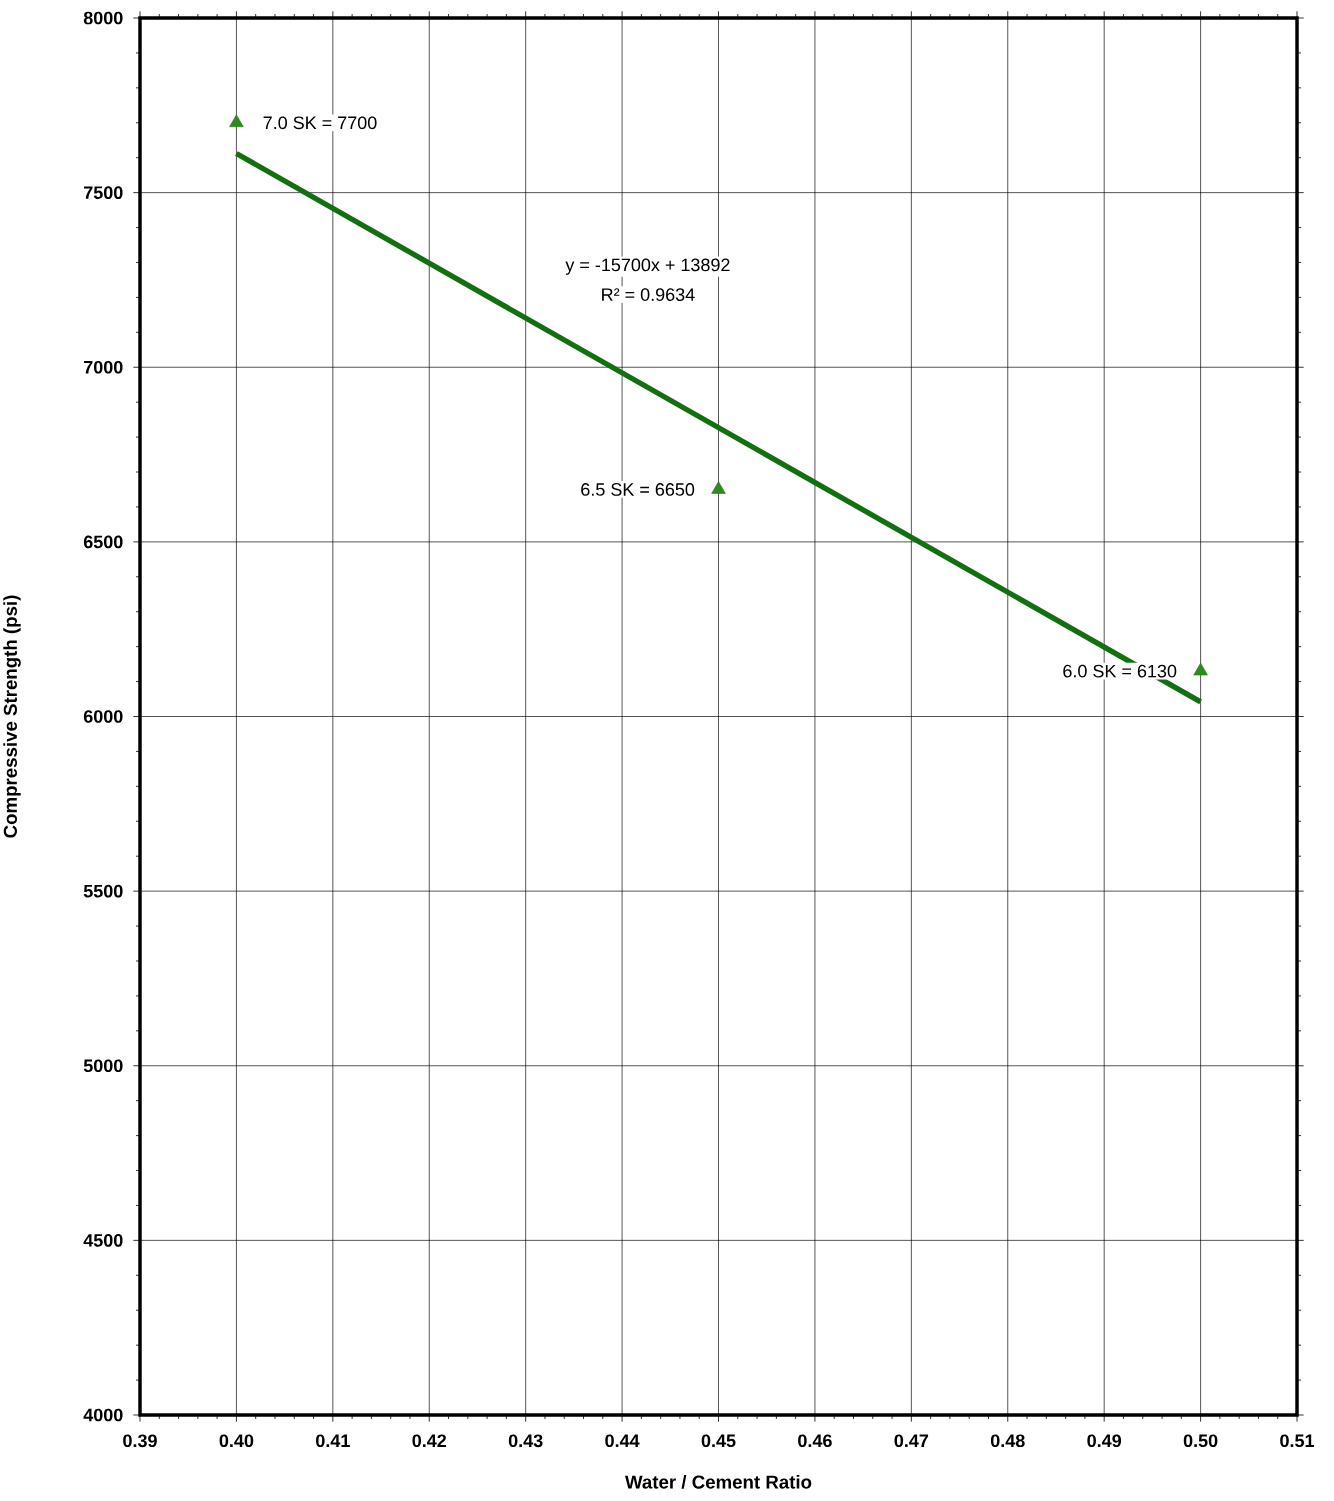 This screenshot has width=1334, height=1501. What do you see at coordinates (911, 1441) in the screenshot?
I see `x-tick-label: 0.47` at bounding box center [911, 1441].